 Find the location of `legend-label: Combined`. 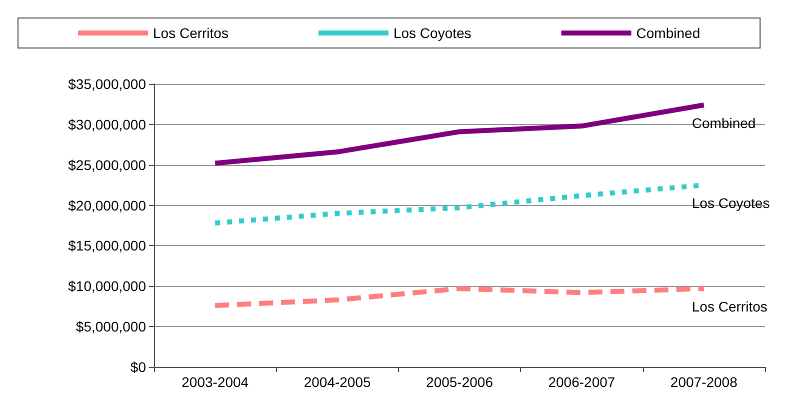

legend-label: Combined is located at coordinates (668, 33).